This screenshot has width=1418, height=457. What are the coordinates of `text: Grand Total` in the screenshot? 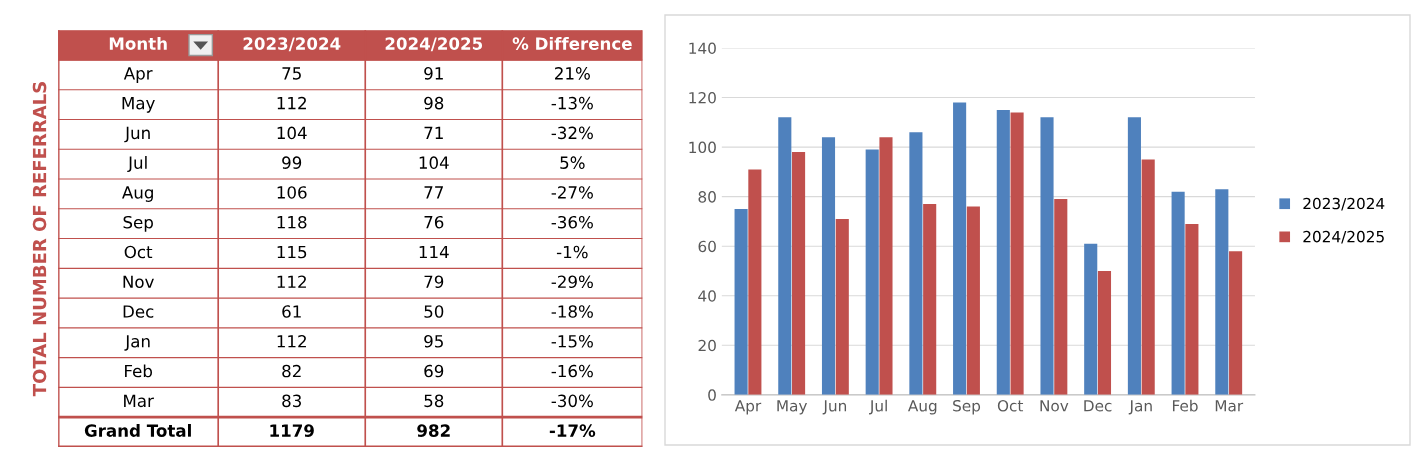 It's located at (137, 430).